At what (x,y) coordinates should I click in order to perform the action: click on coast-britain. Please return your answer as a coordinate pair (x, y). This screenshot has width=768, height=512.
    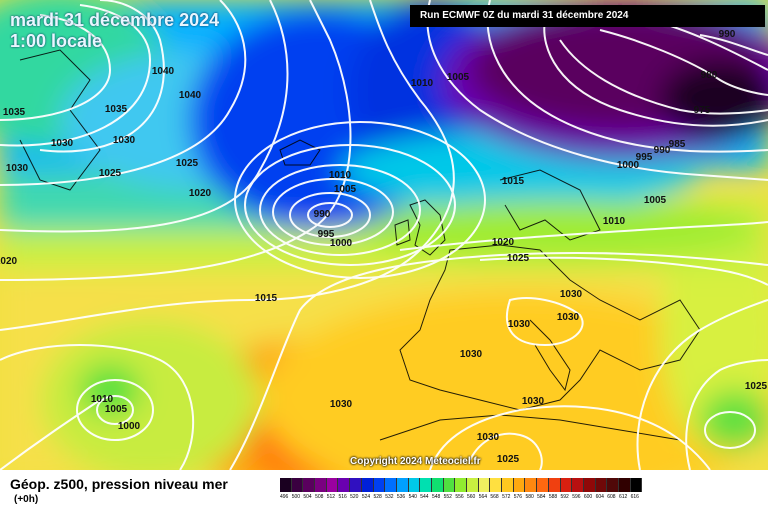
    Looking at the image, I should click on (427, 227).